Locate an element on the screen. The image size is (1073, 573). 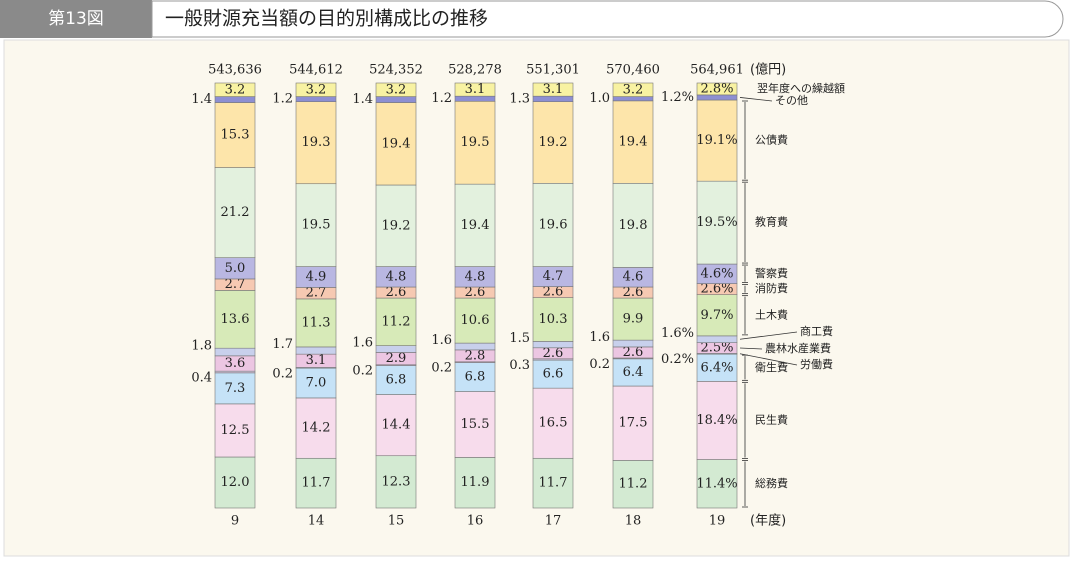
x-unit-label: (年度) is located at coordinates (768, 521).